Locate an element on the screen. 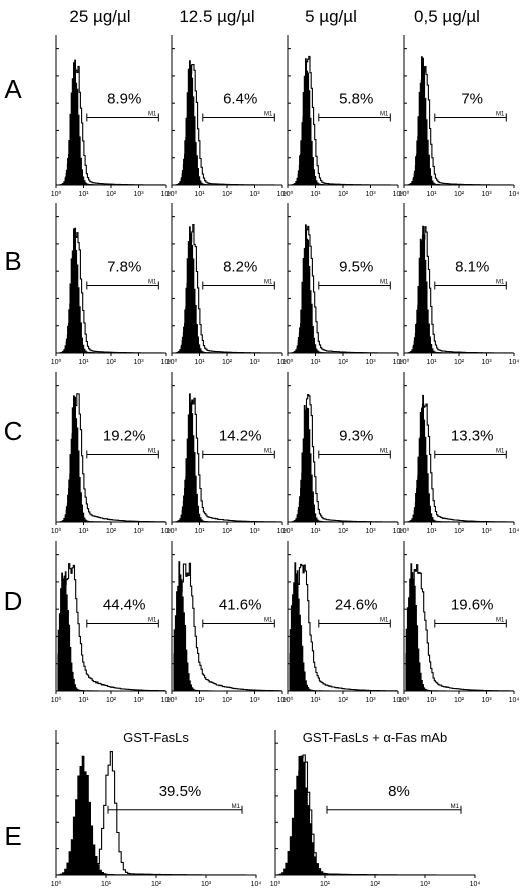 Image resolution: width=520 pixels, height=893 pixels. panel-title: GST-FasLs + α-Fas mAb is located at coordinates (375, 737).